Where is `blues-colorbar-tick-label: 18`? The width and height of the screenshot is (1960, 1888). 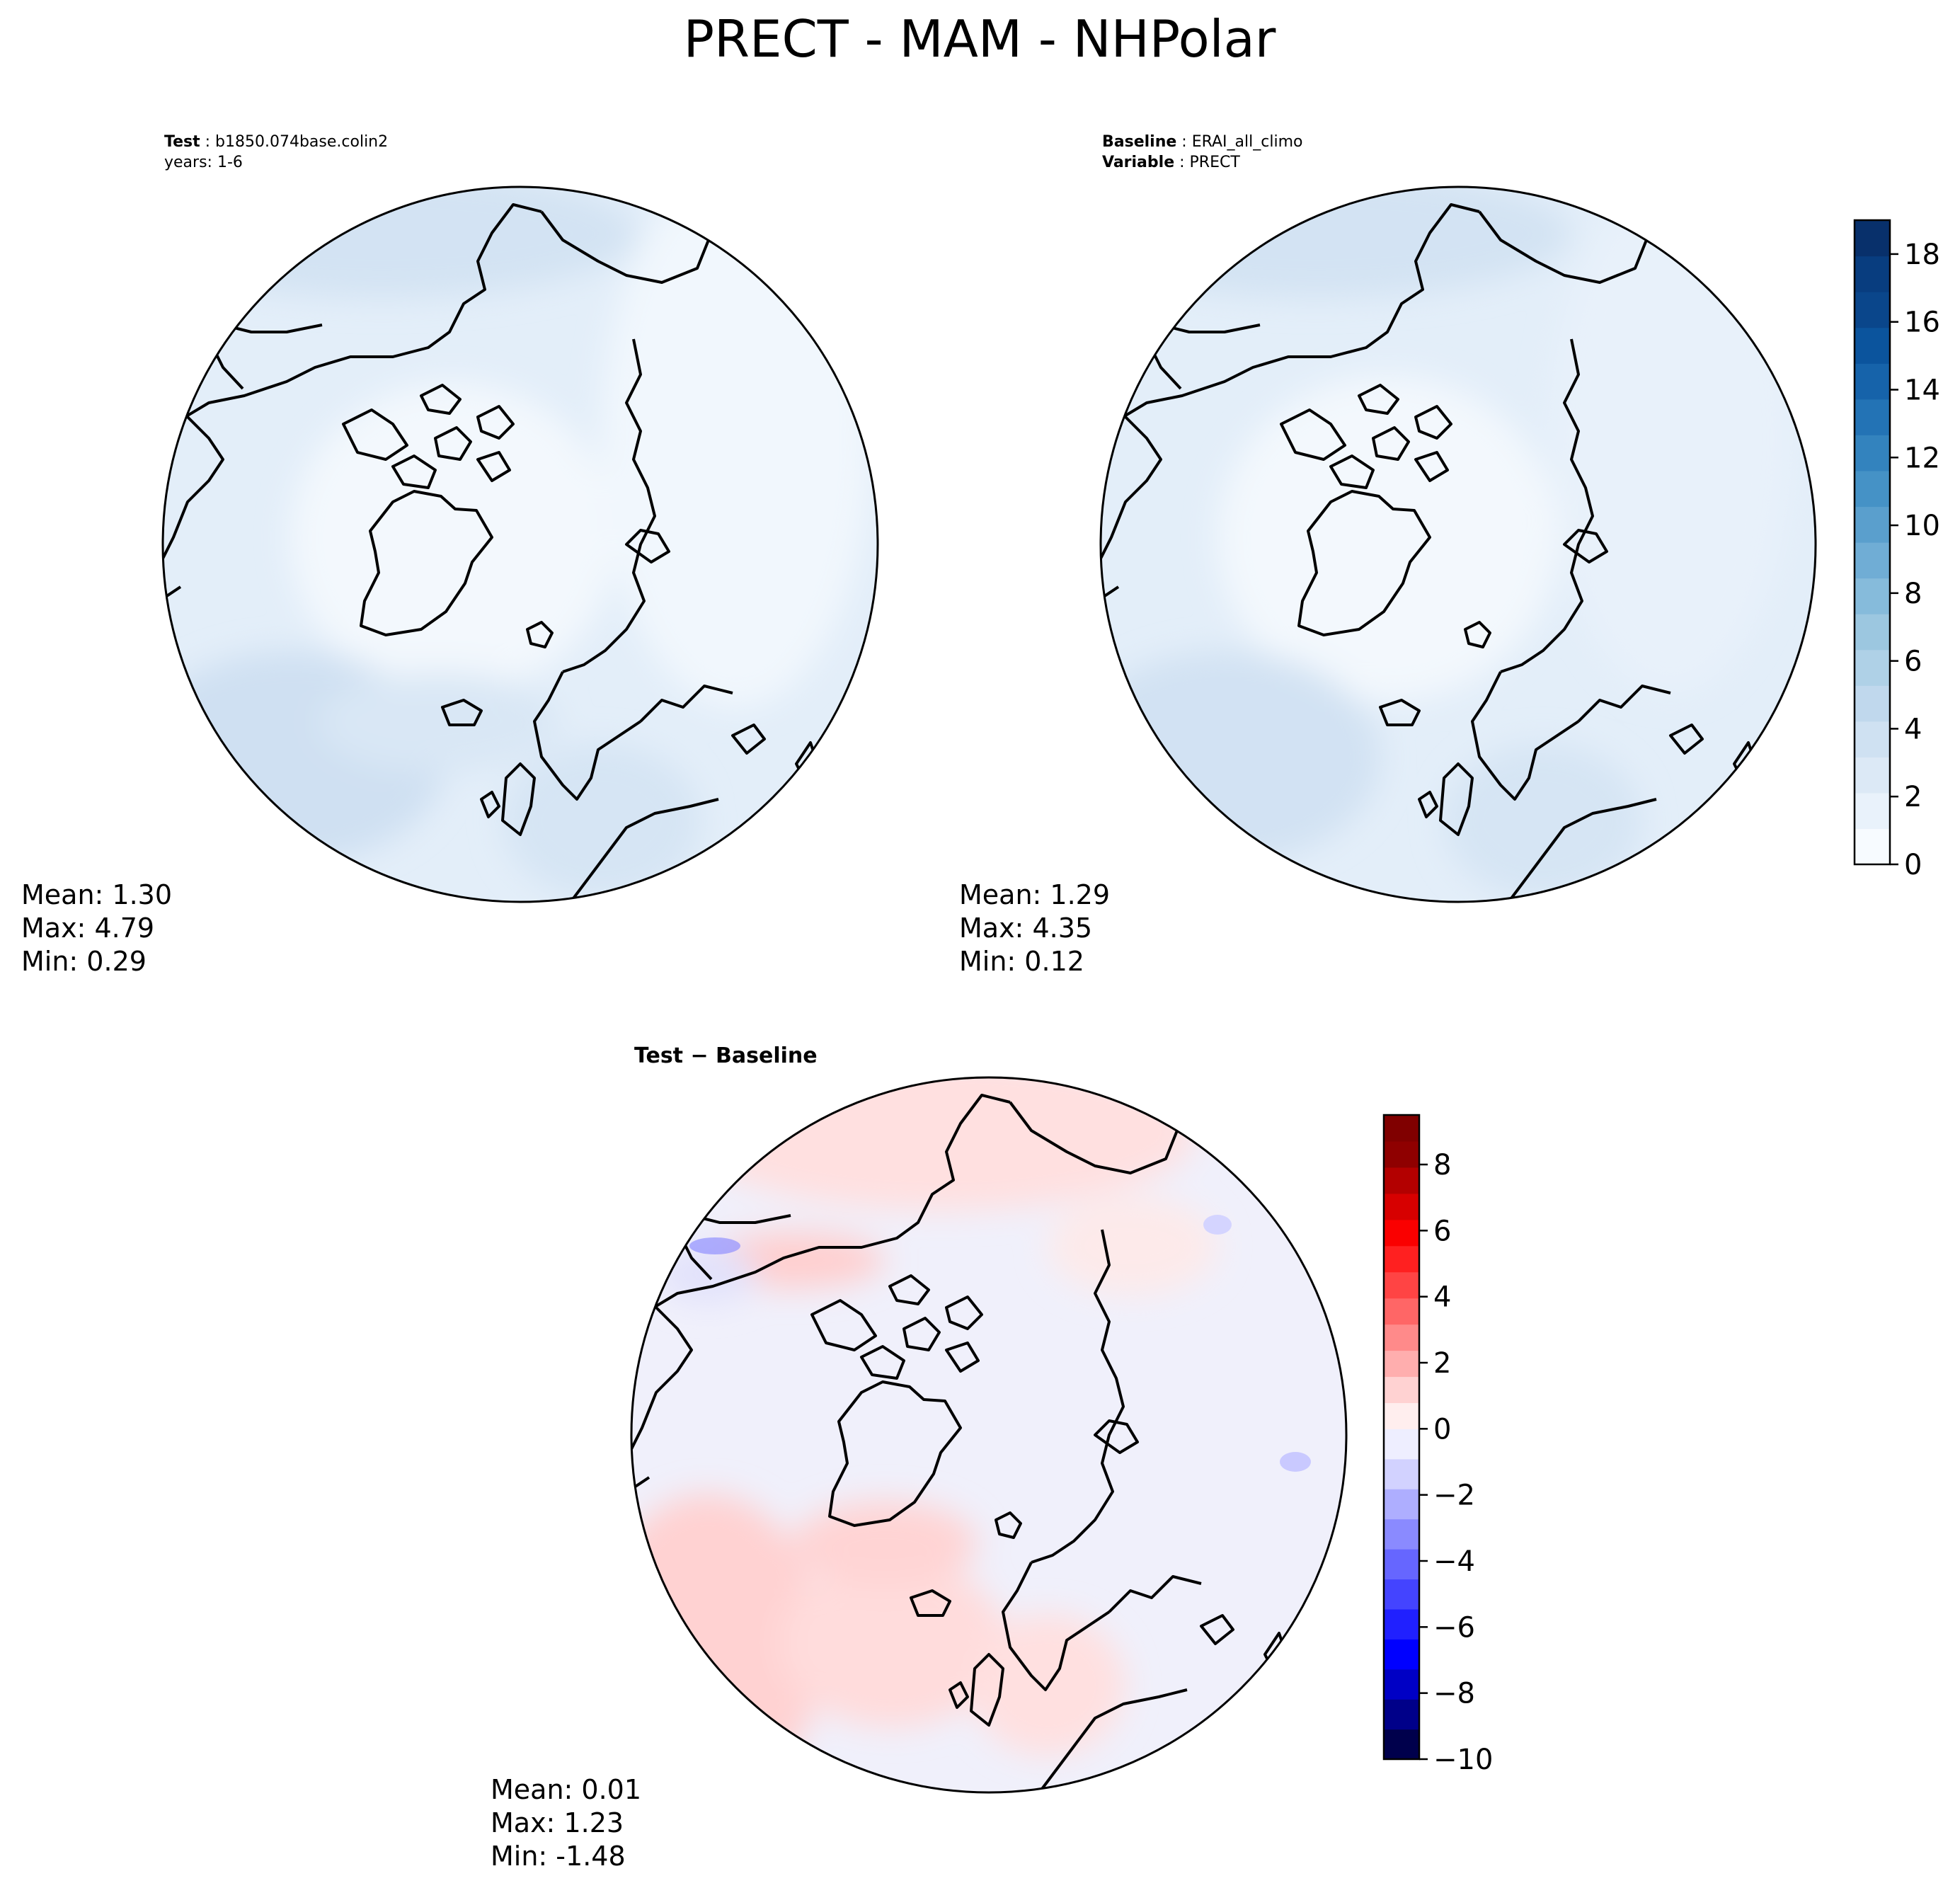 blues-colorbar-tick-label: 18 is located at coordinates (1922, 255).